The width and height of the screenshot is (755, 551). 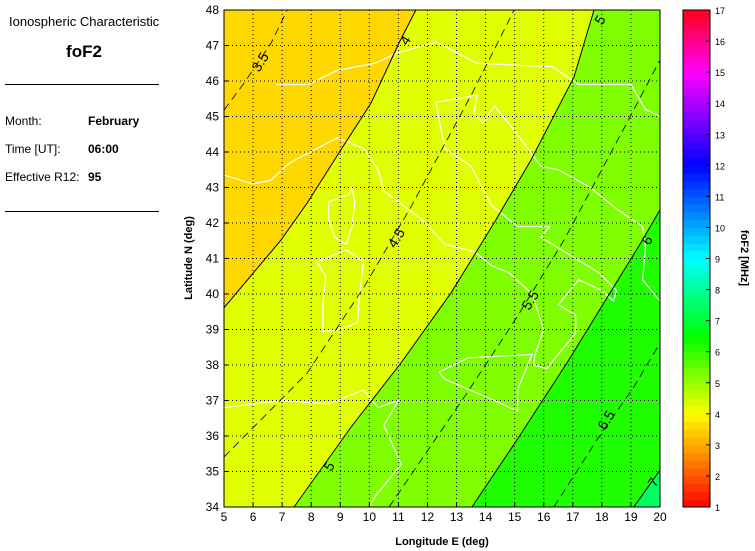 I want to click on x-tick-label: 11, so click(x=398, y=517).